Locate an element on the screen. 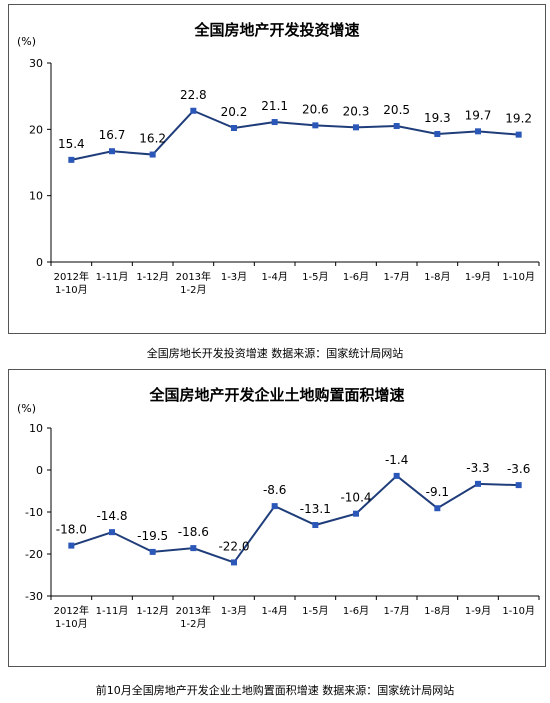 The width and height of the screenshot is (550, 703). data-label: -1.4 is located at coordinates (396, 460).